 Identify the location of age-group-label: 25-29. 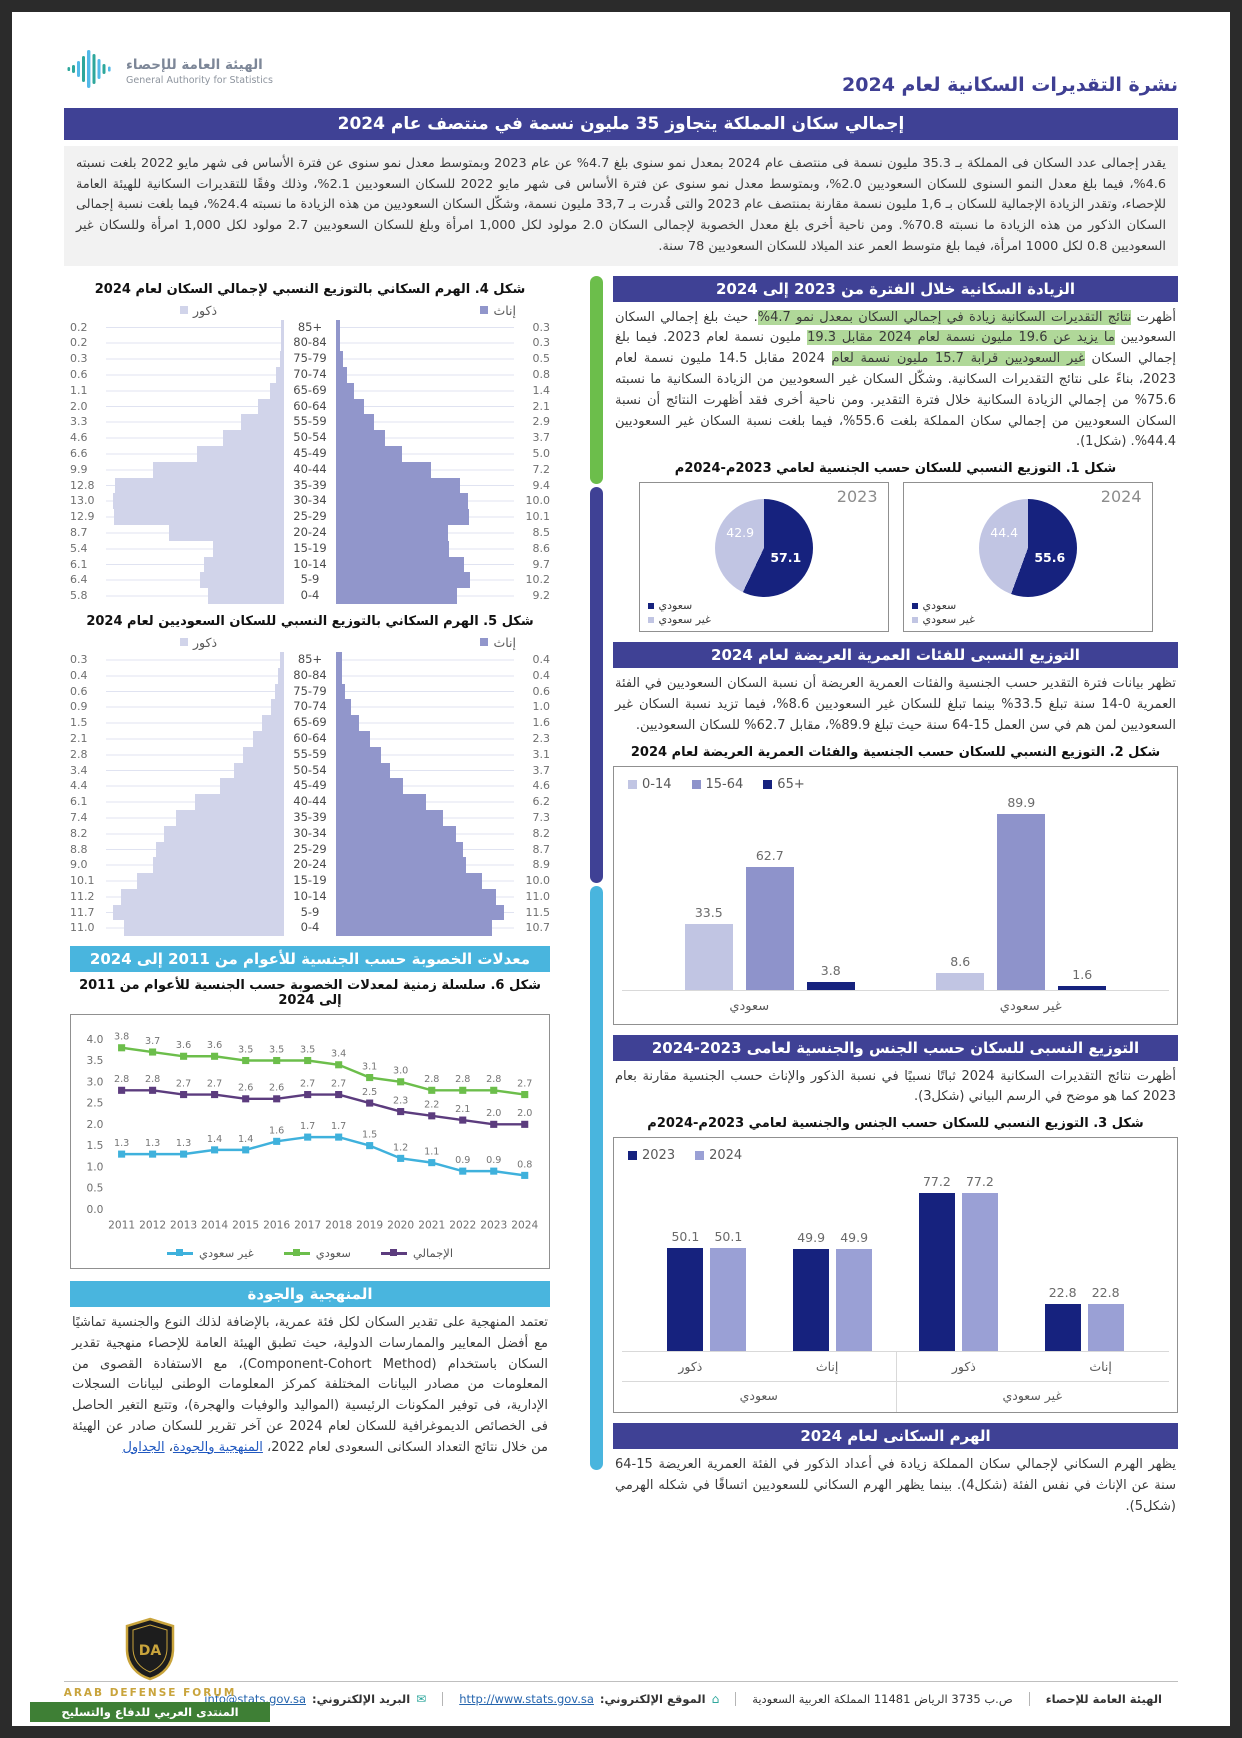
(310, 848).